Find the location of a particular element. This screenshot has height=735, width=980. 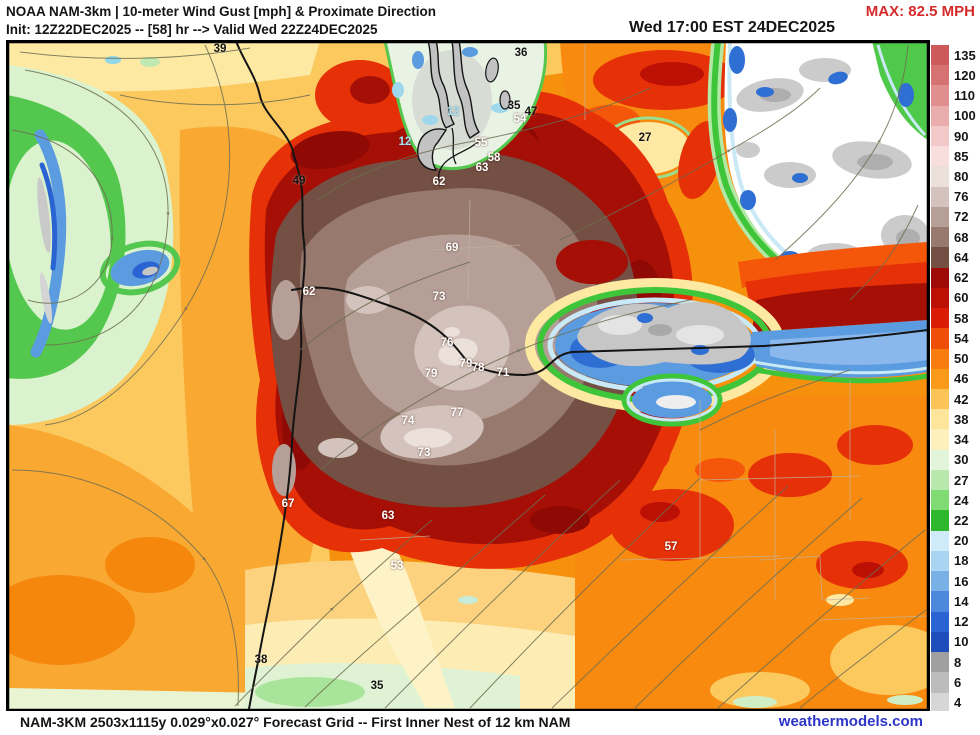

legend-entry: 60 is located at coordinates (955, 298).